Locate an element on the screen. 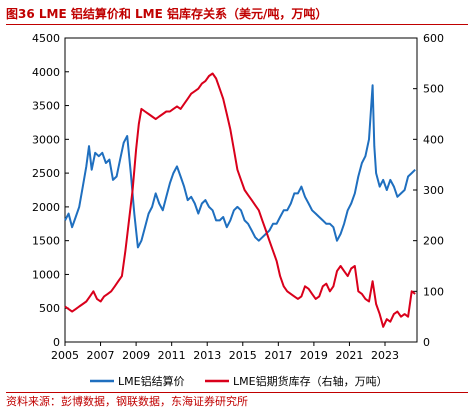 This screenshot has width=474, height=412. x-tick-label: 2005 is located at coordinates (65, 355).